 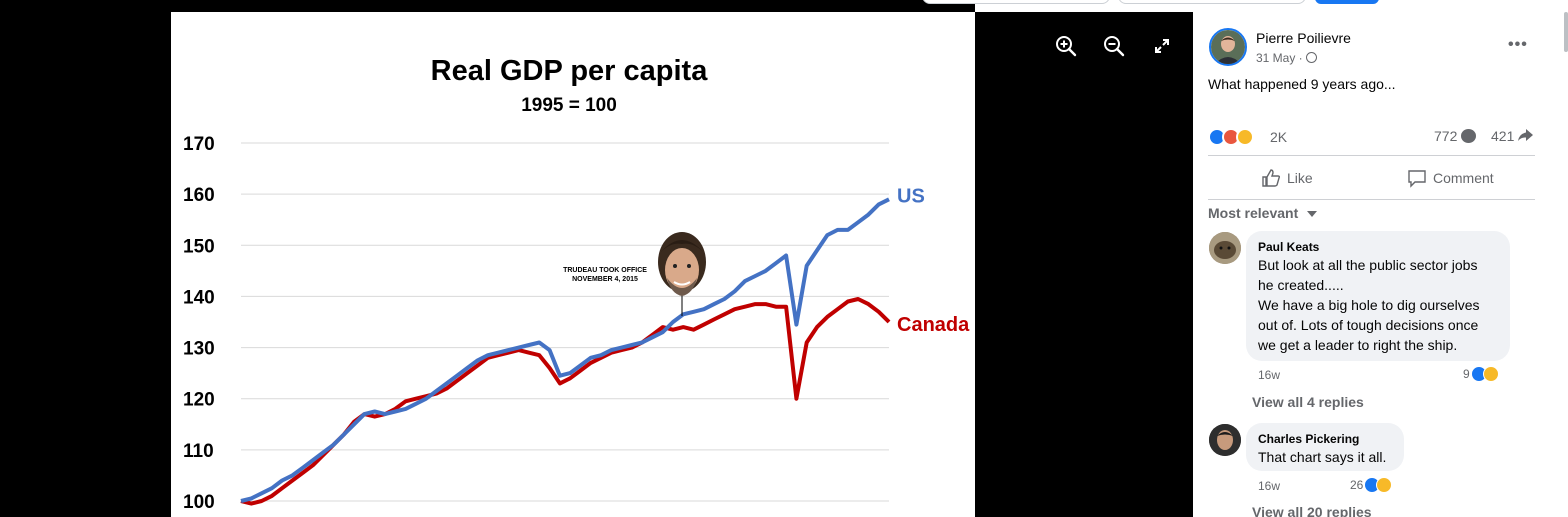 What do you see at coordinates (1371, 199) in the screenshot?
I see `divider-bottom` at bounding box center [1371, 199].